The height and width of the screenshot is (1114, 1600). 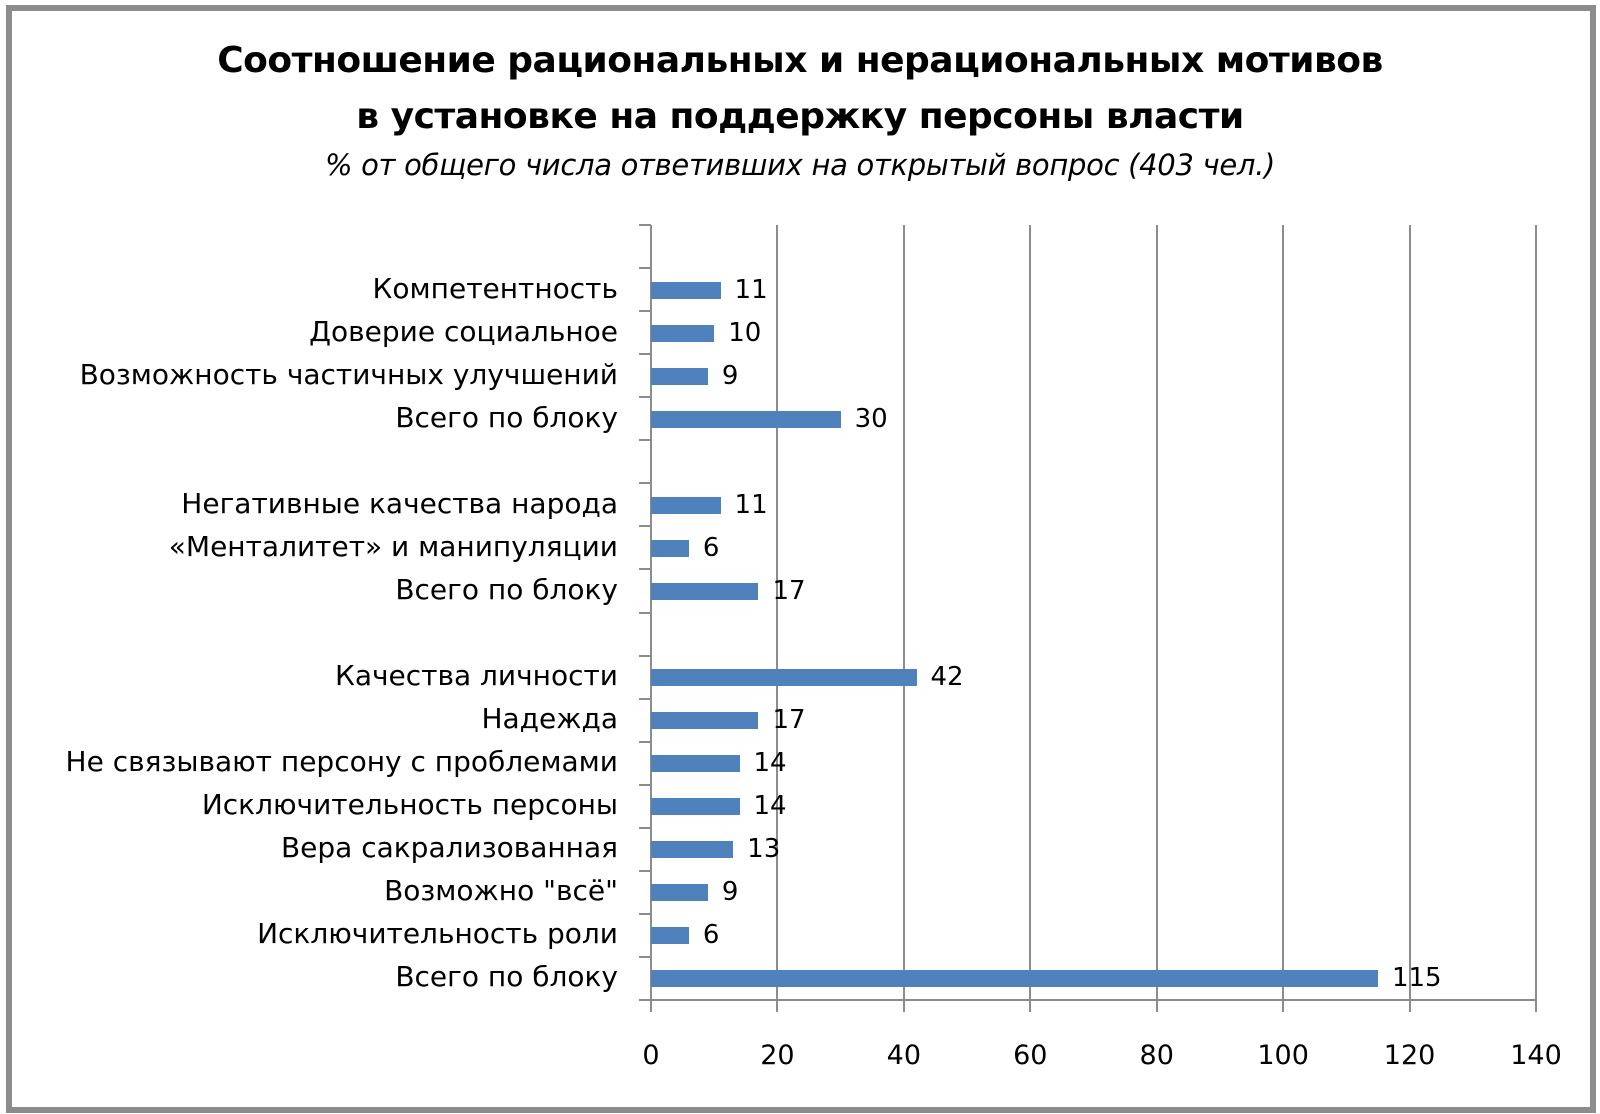 What do you see at coordinates (348, 374) in the screenshot?
I see `category-label: Возможность частичных улучшений` at bounding box center [348, 374].